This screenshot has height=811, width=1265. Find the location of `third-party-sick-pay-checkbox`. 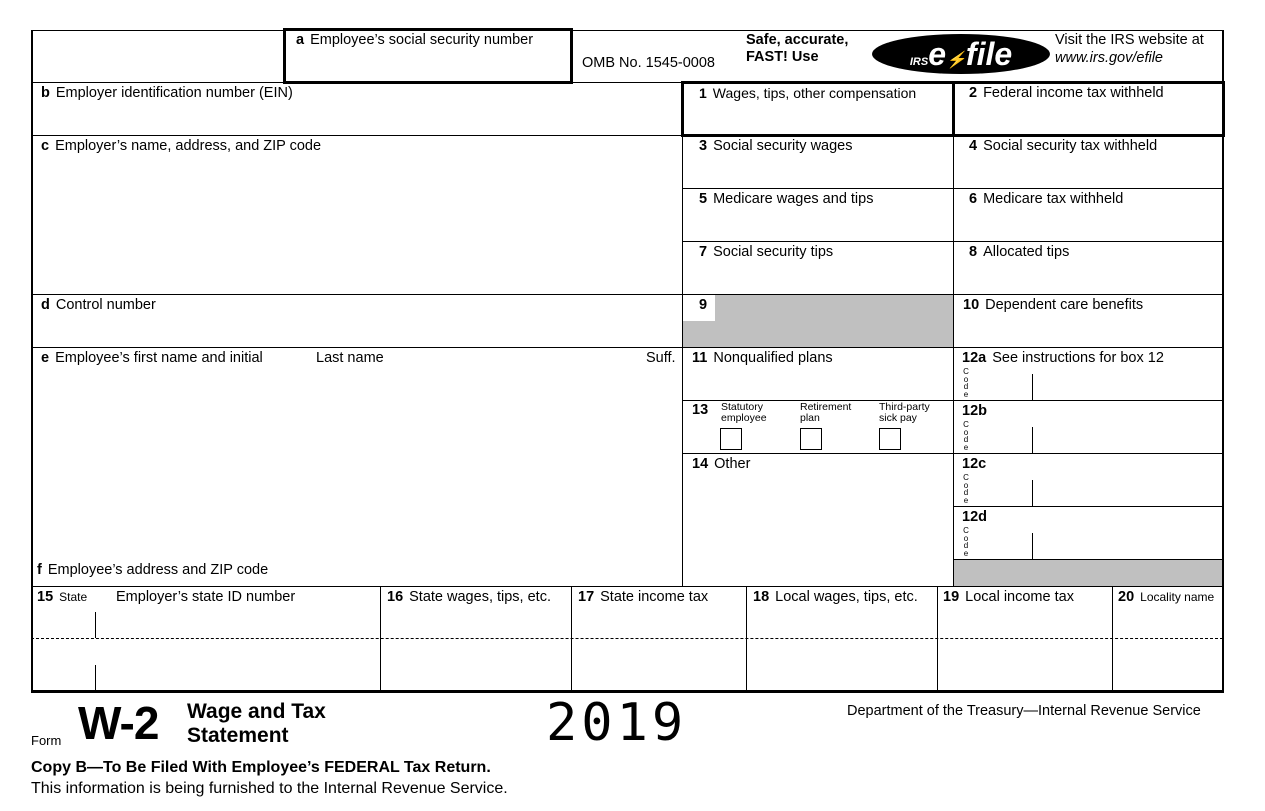

third-party-sick-pay-checkbox is located at coordinates (890, 439).